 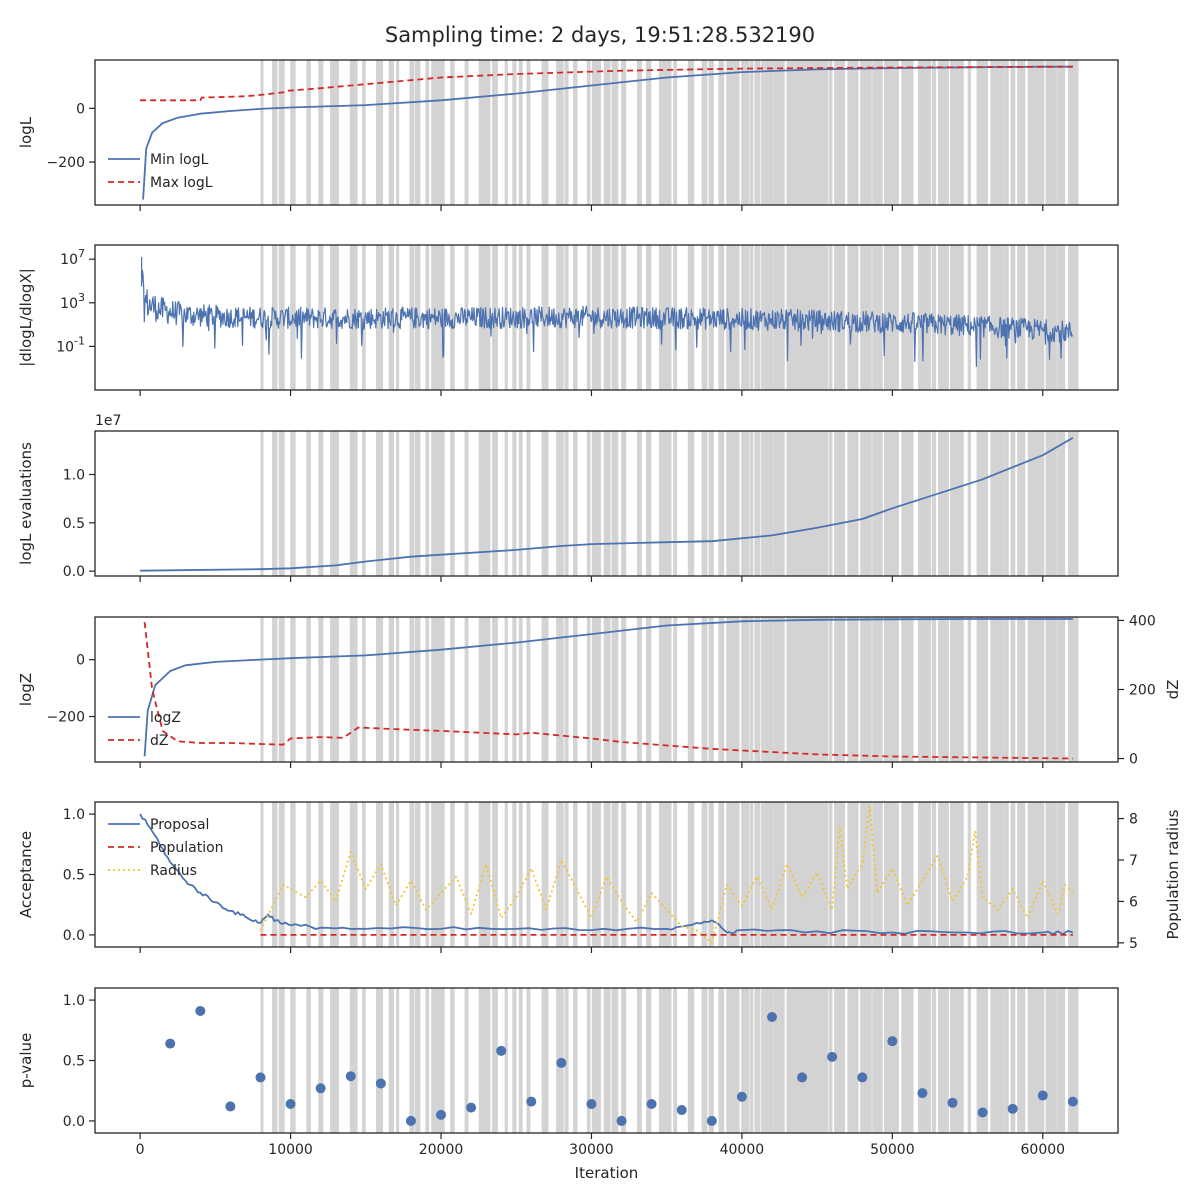 I want to click on legend-label: Max logL, so click(x=181, y=183).